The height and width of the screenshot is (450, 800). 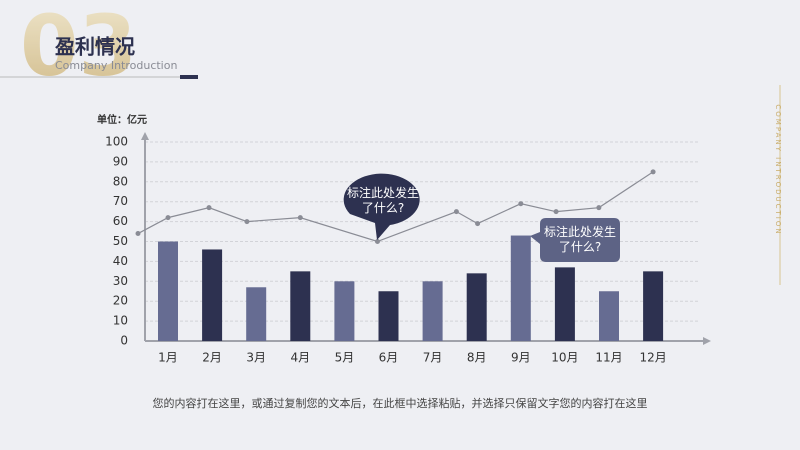 What do you see at coordinates (116, 65) in the screenshot?
I see `subtitle: Company Introduction` at bounding box center [116, 65].